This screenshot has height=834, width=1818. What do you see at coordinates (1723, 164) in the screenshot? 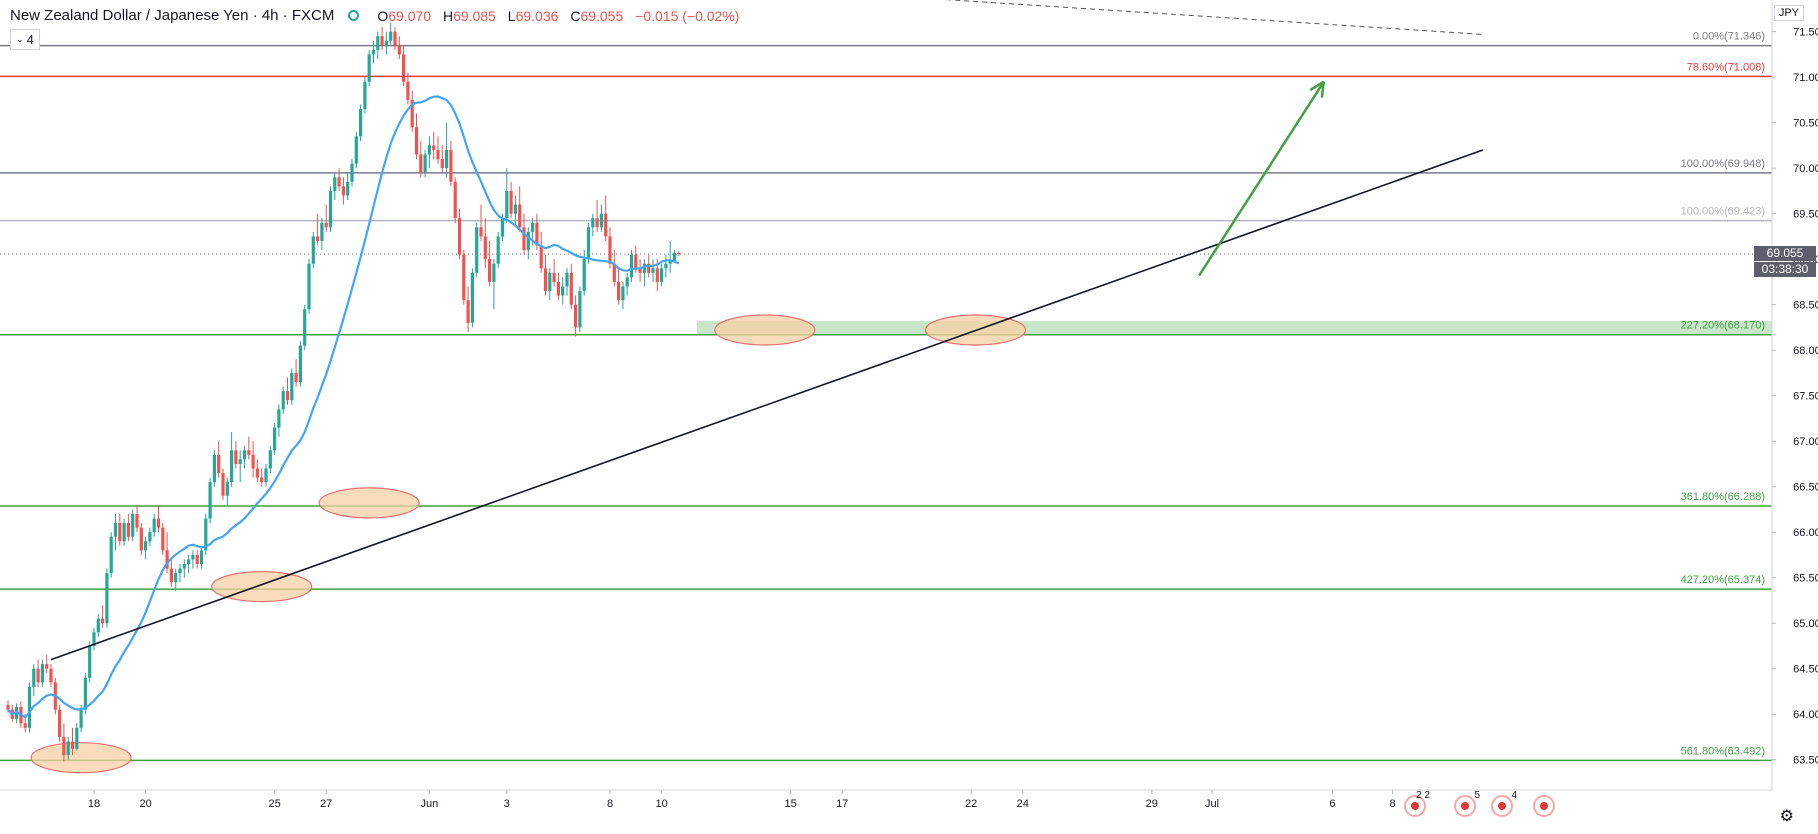
I see `fib-level-label: 100.00%(69.948)` at bounding box center [1723, 164].